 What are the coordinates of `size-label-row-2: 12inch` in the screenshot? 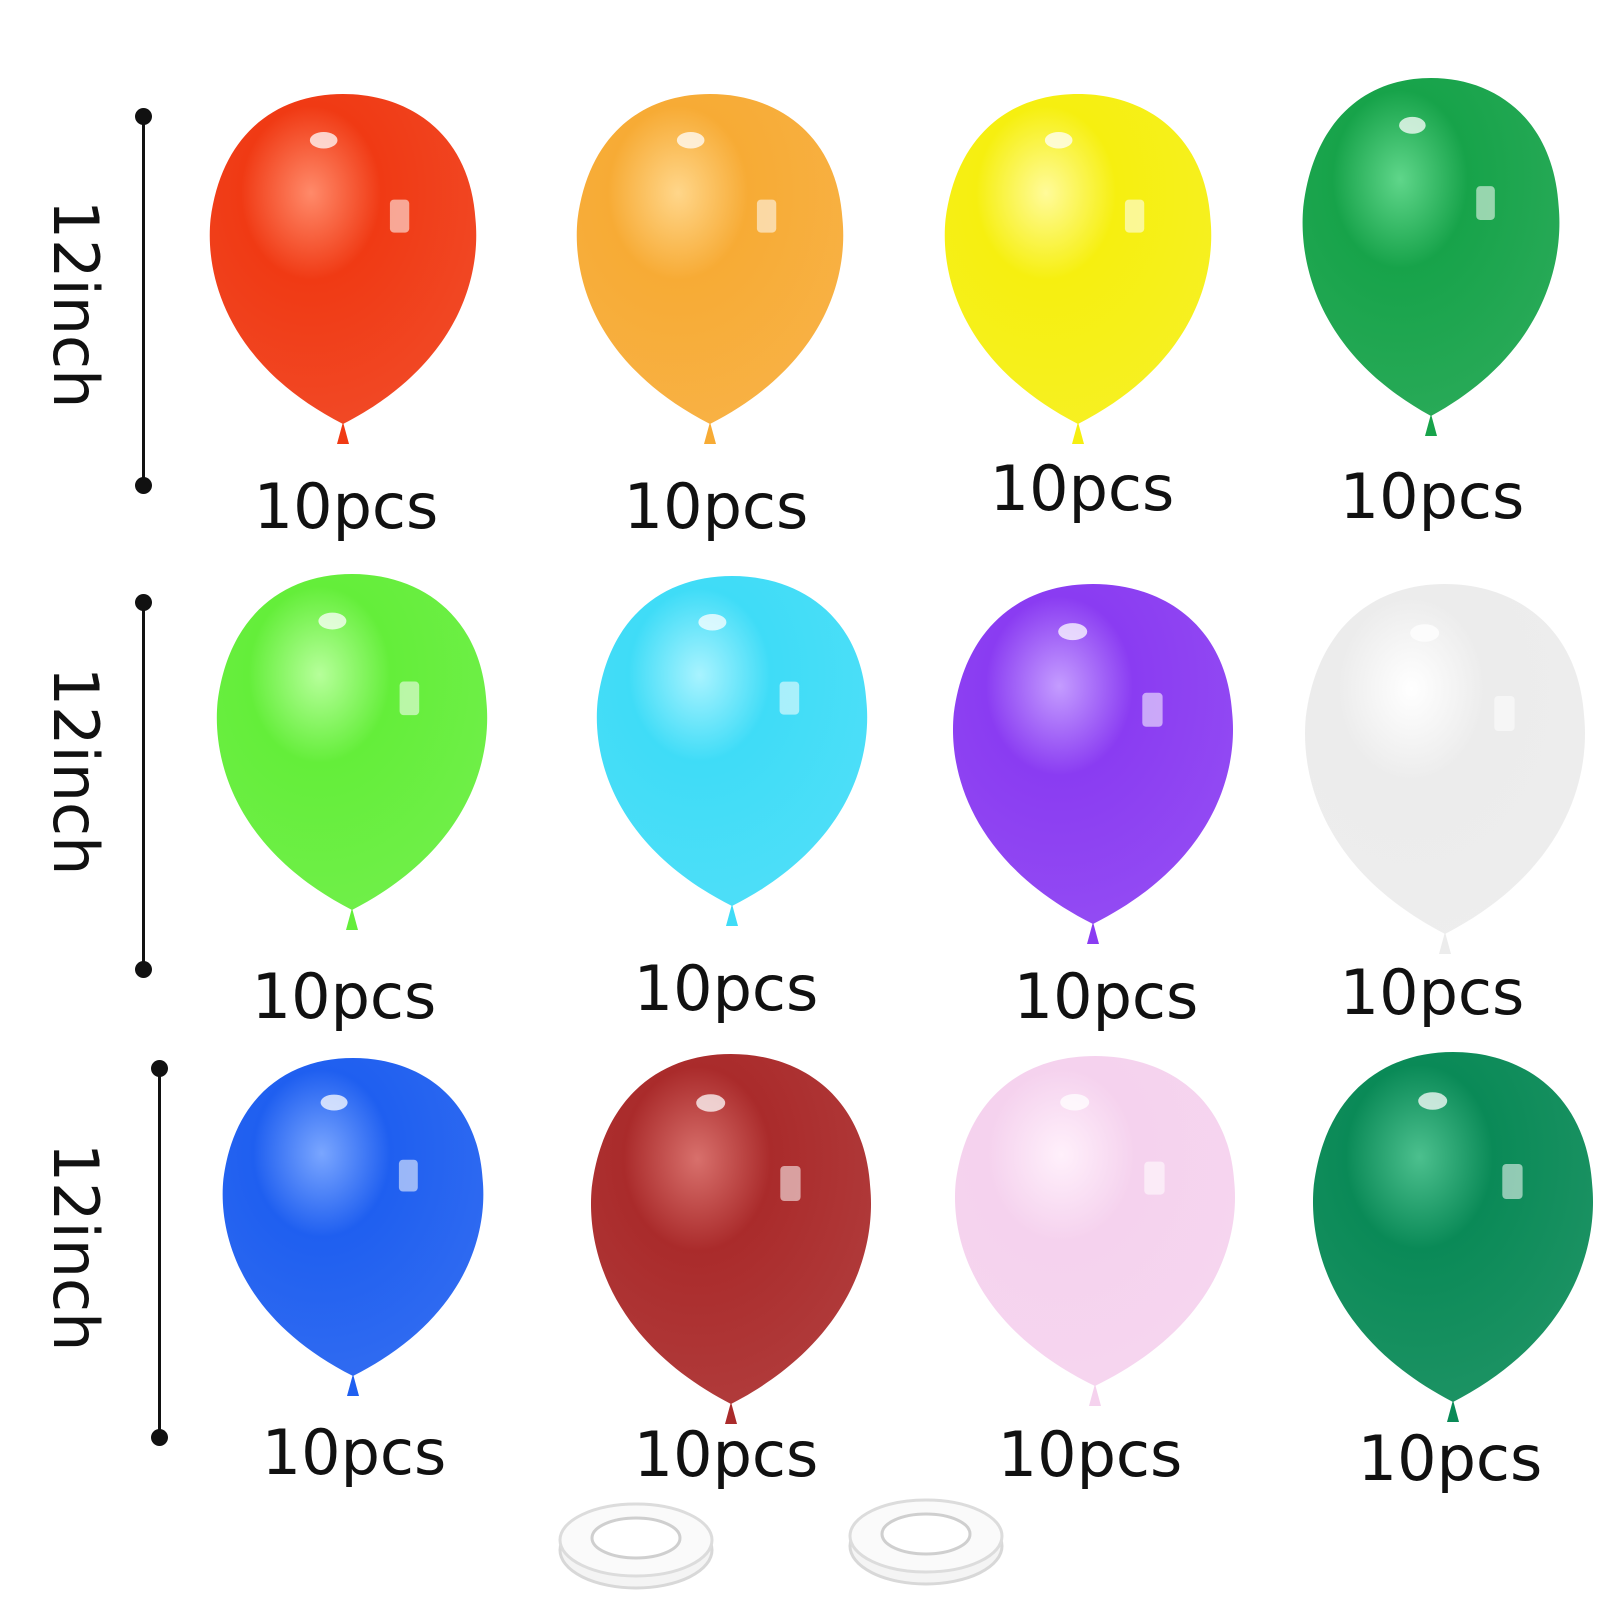 It's located at (75, 771).